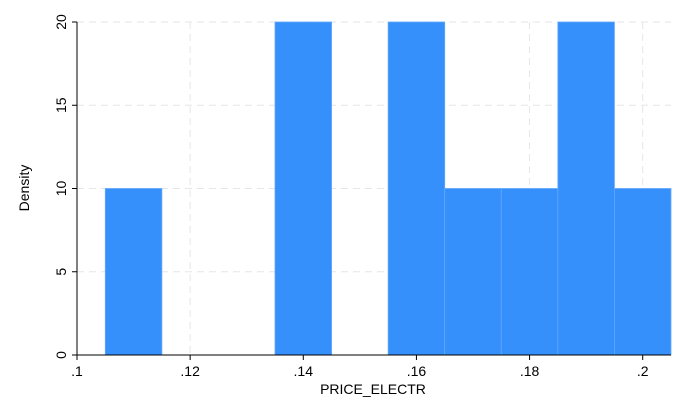 This screenshot has height=416, width=694. Describe the element at coordinates (61, 189) in the screenshot. I see `y-tick-label: 10` at that location.